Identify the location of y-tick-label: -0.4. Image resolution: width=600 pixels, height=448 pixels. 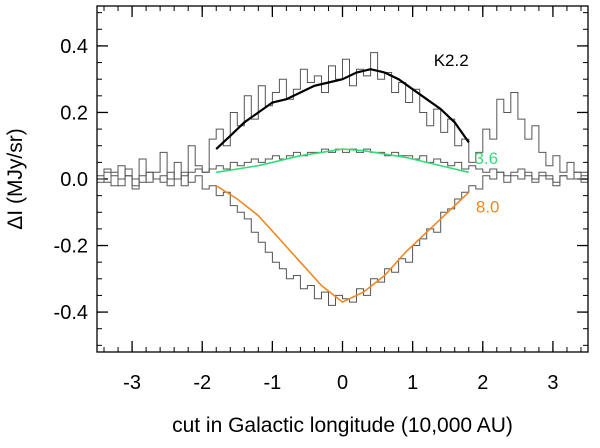
(71, 313).